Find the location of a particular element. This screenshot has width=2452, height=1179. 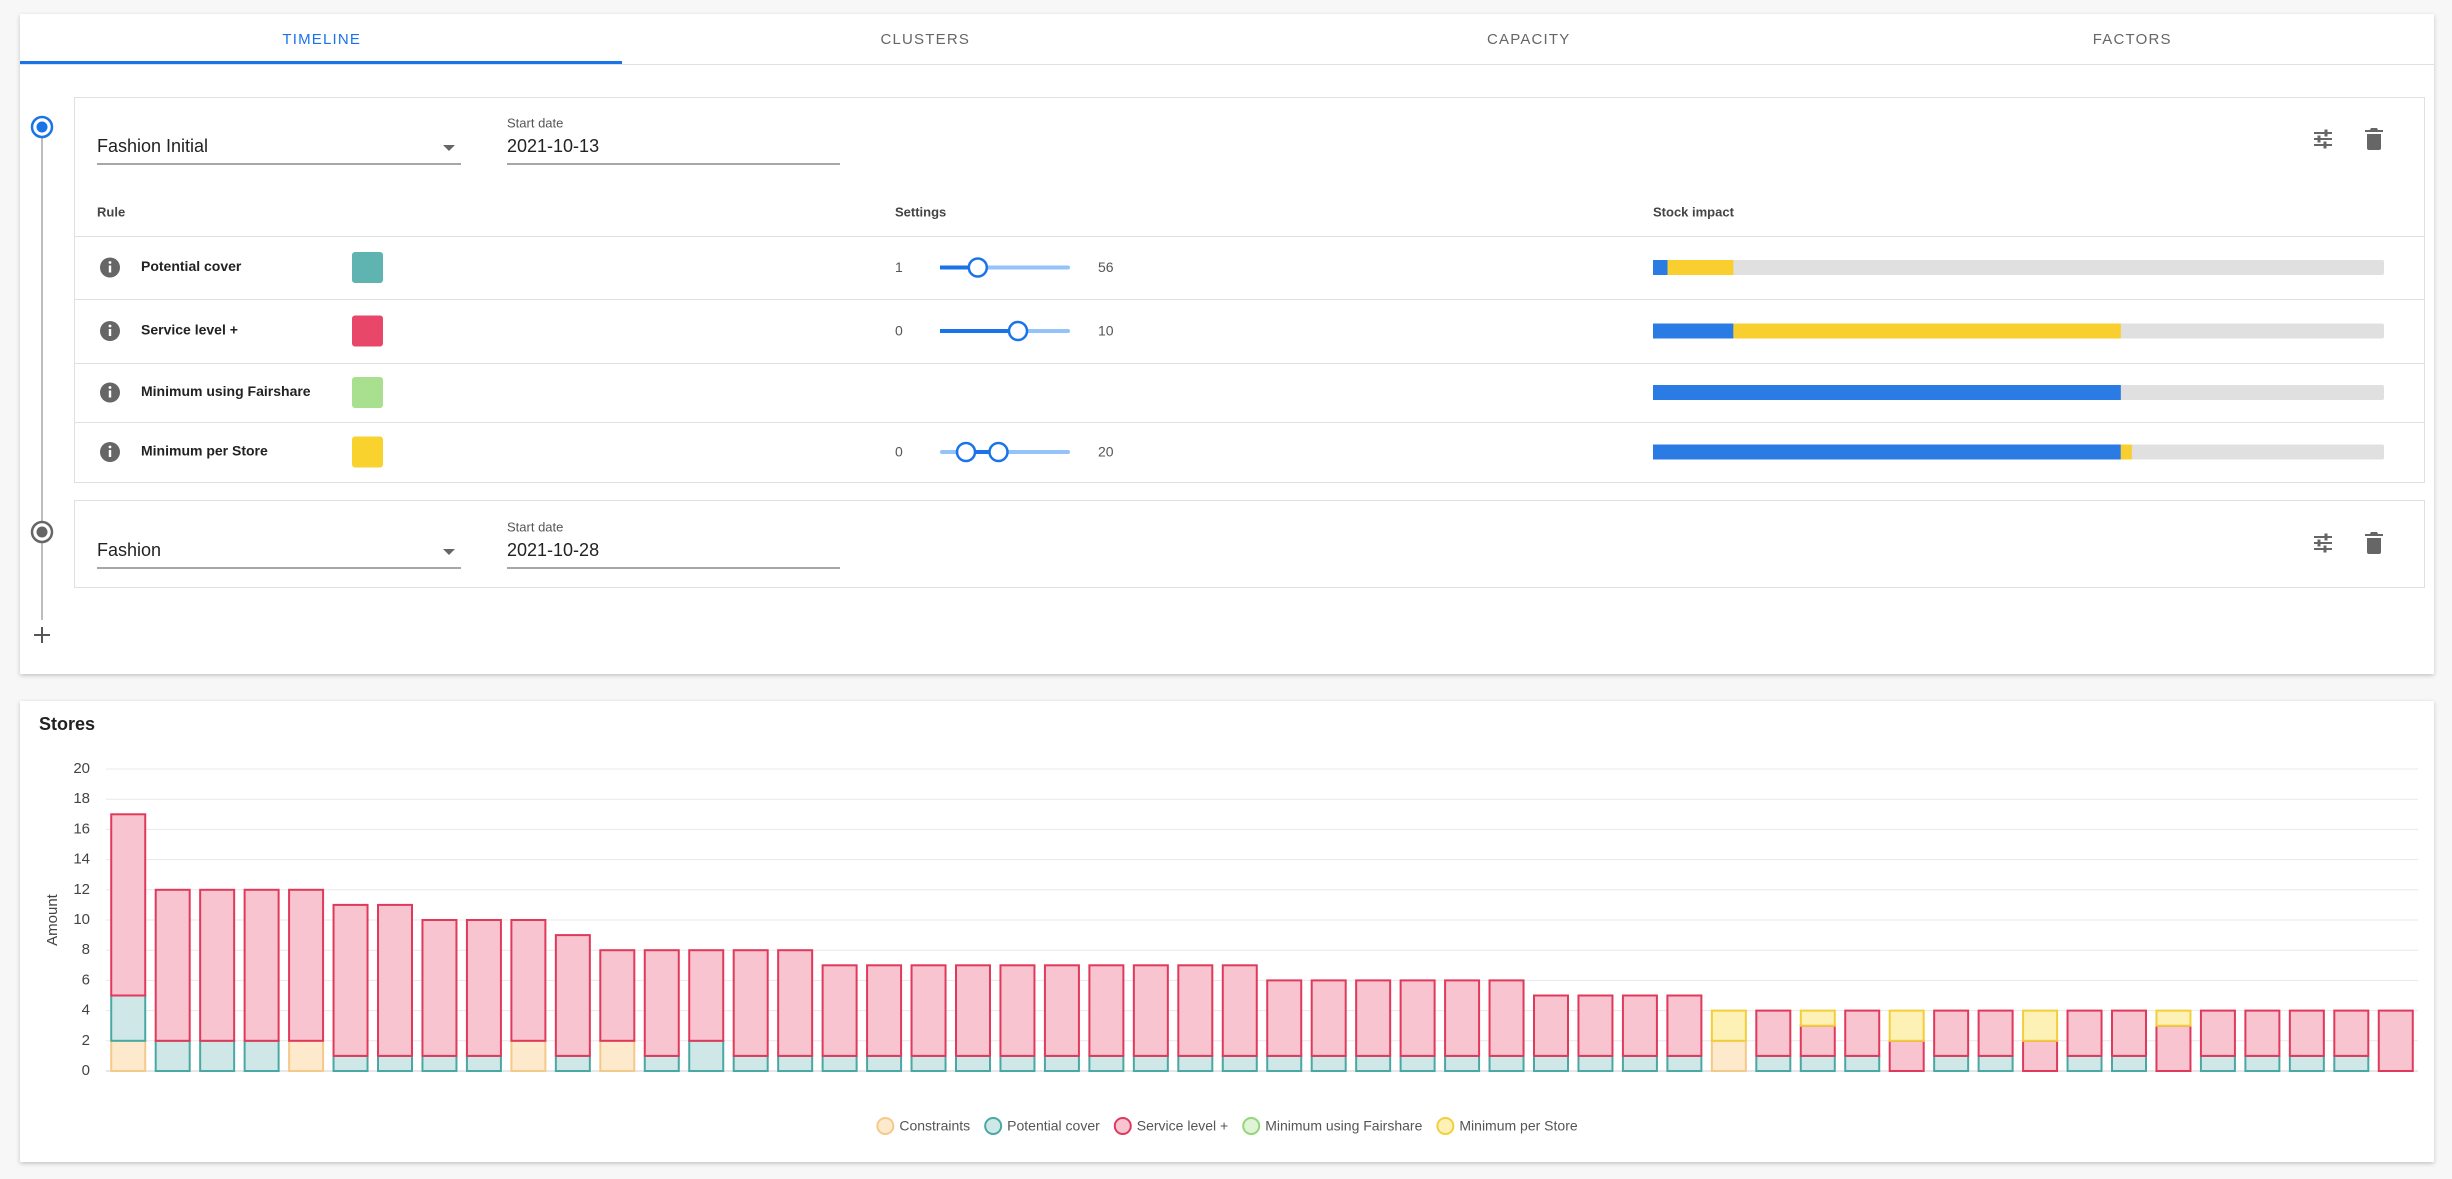

rule-color is located at coordinates (367, 267).